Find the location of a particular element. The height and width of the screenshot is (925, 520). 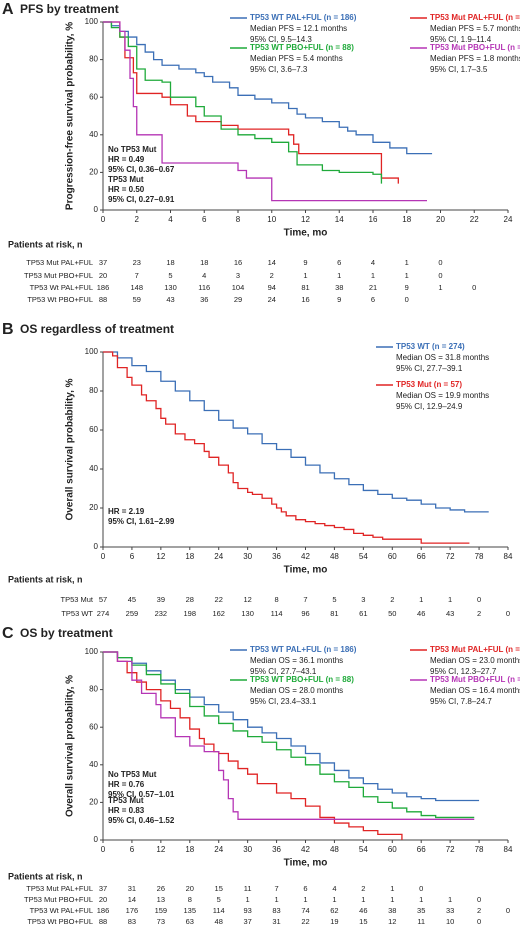

legend-detail: 95% CI, 12.9–24.9 is located at coordinates (429, 406).